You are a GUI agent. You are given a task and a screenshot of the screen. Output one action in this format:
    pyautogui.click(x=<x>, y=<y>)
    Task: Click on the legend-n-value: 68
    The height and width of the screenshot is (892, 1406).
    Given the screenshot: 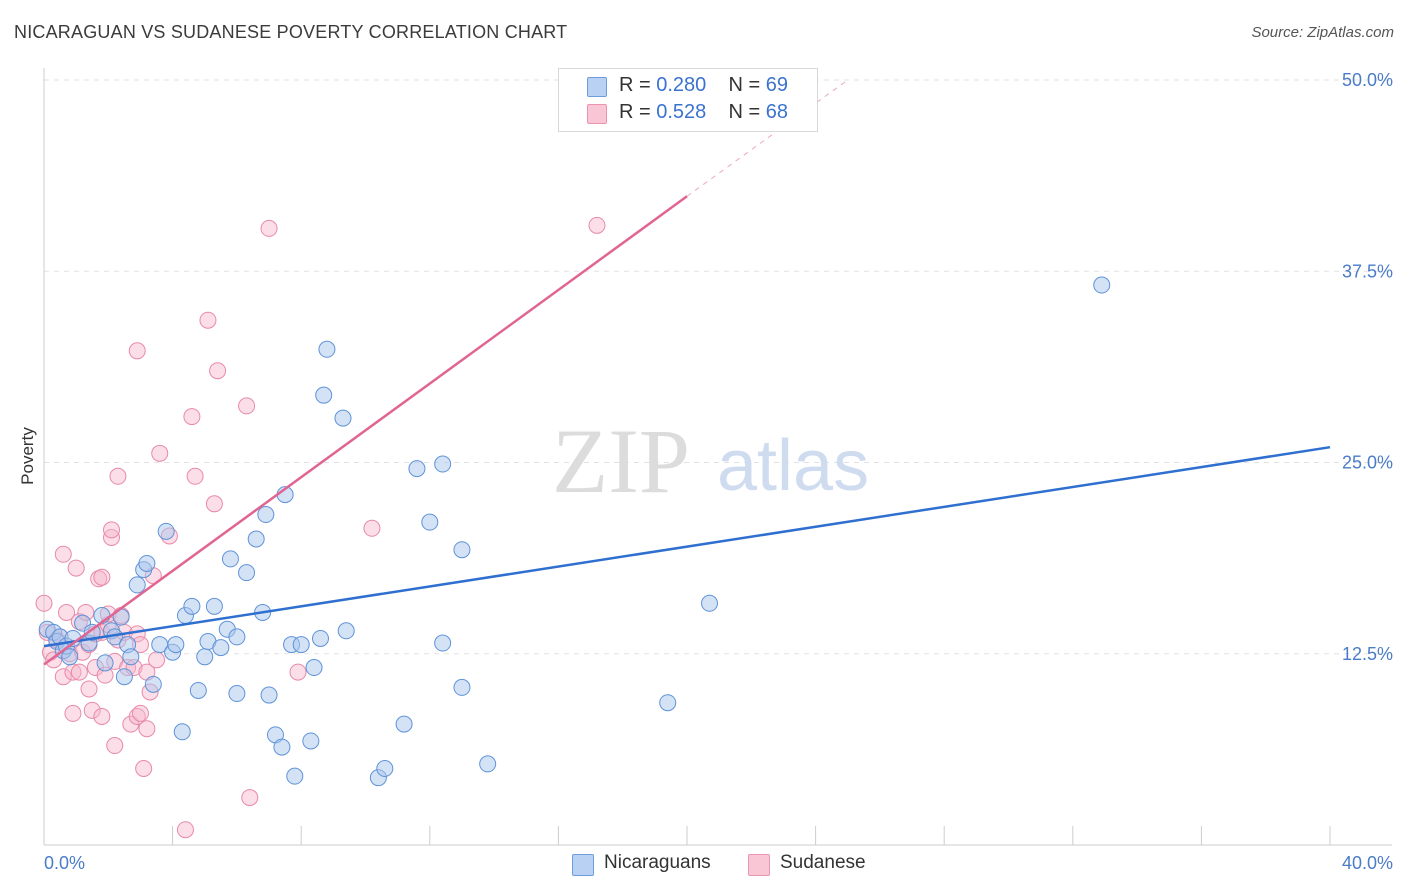 What is the action you would take?
    pyautogui.click(x=777, y=112)
    